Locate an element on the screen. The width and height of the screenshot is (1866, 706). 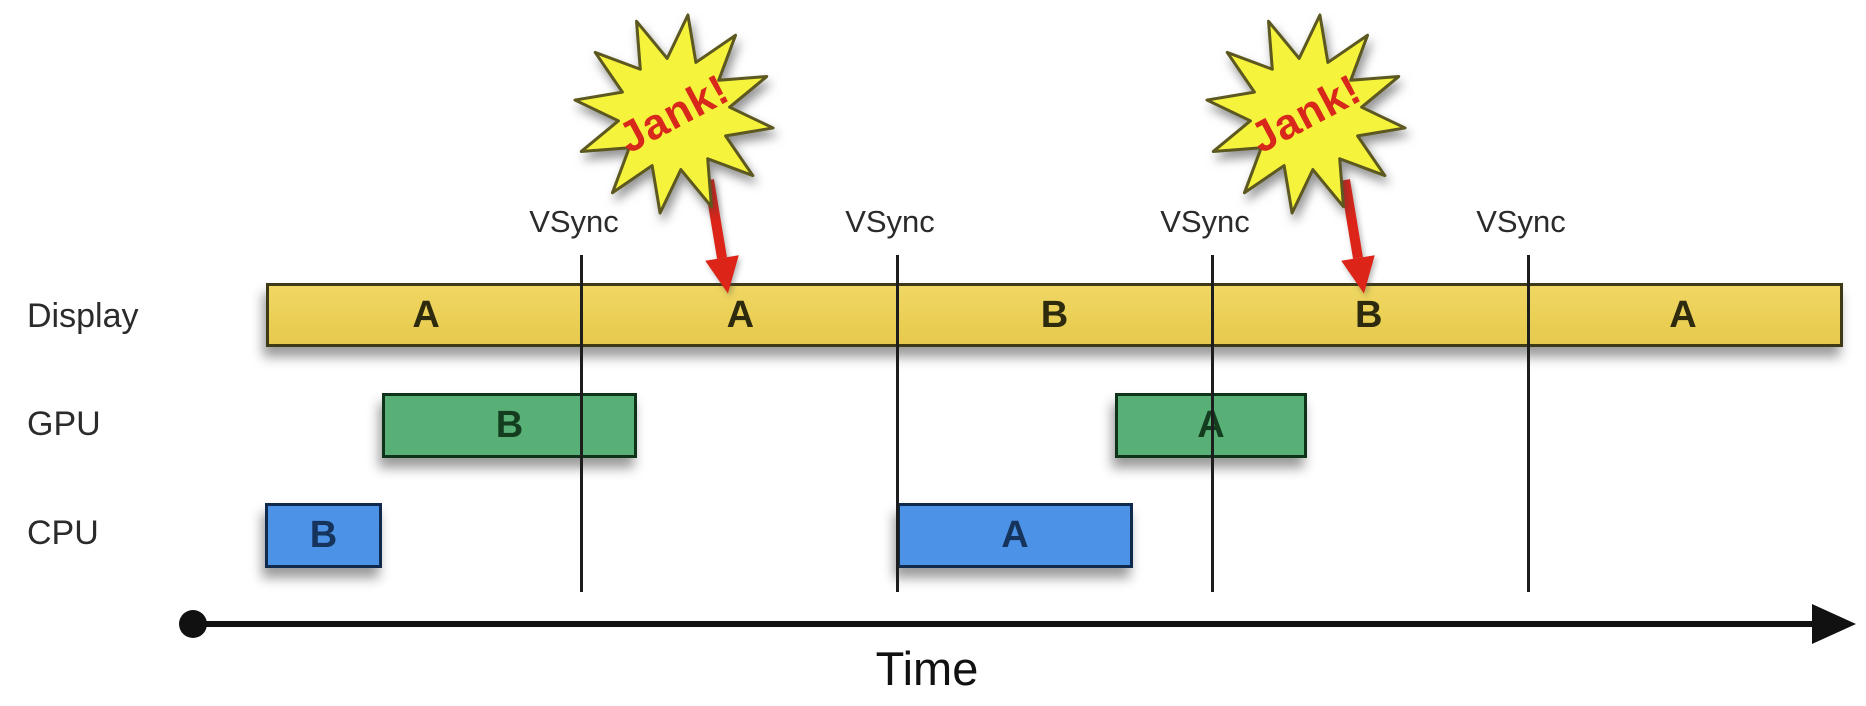
cpu-work-bar: A is located at coordinates (1015, 535).